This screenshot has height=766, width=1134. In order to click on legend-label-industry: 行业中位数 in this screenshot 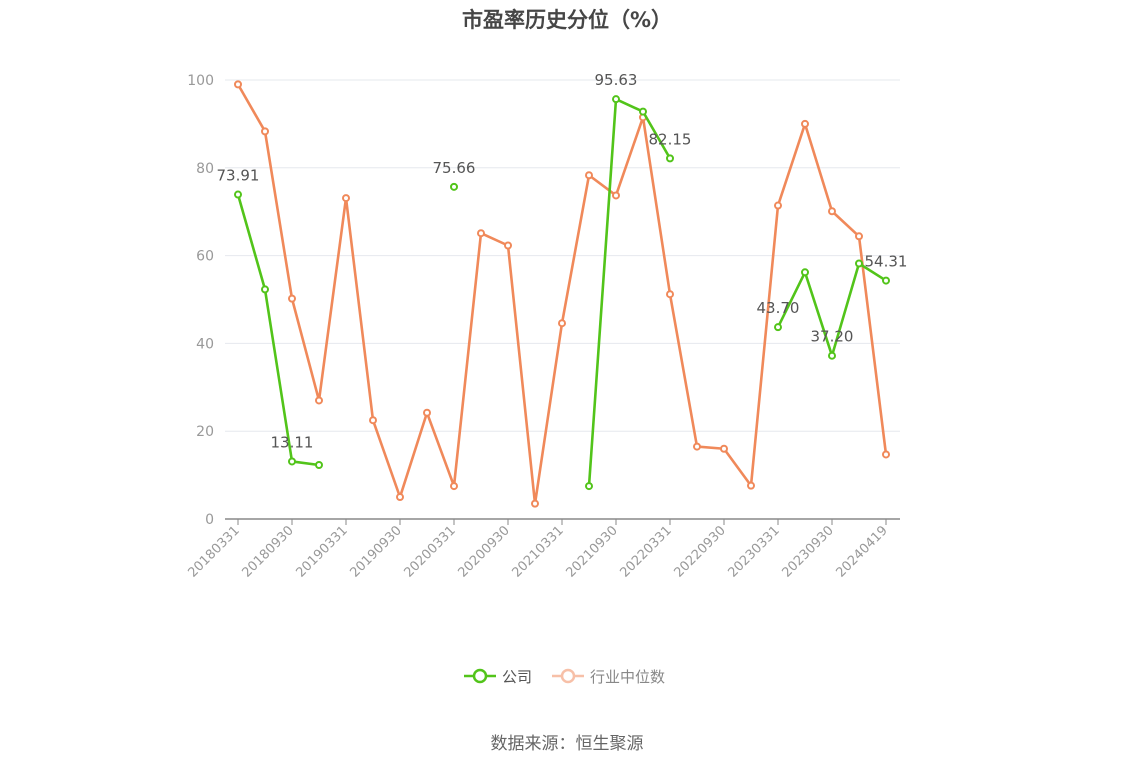, I will do `click(628, 676)`.